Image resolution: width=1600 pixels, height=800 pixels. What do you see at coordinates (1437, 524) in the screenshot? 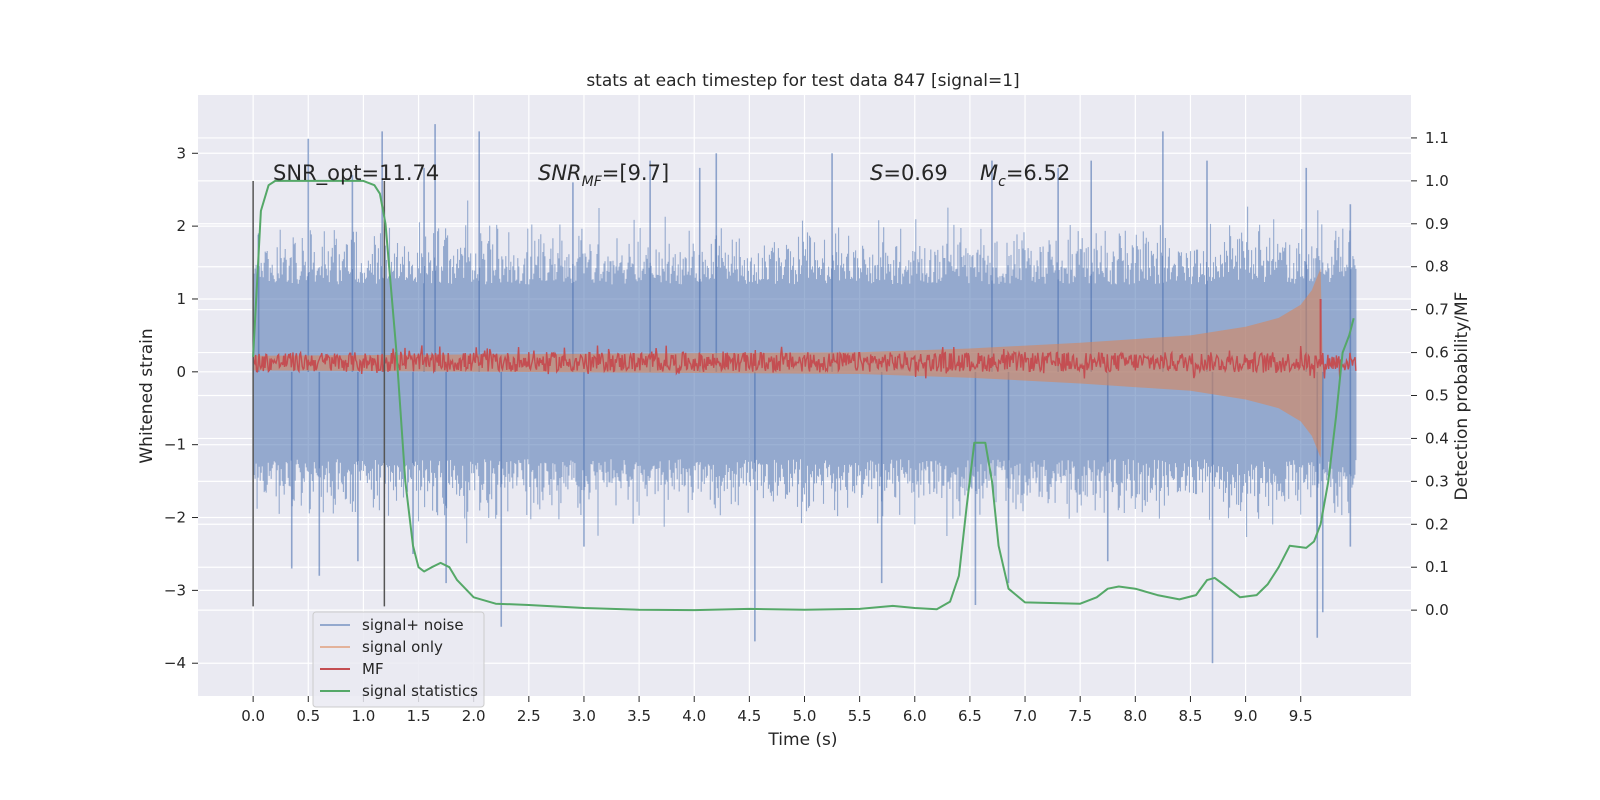
I see `y-right-tick-label: 0.2` at bounding box center [1437, 524].